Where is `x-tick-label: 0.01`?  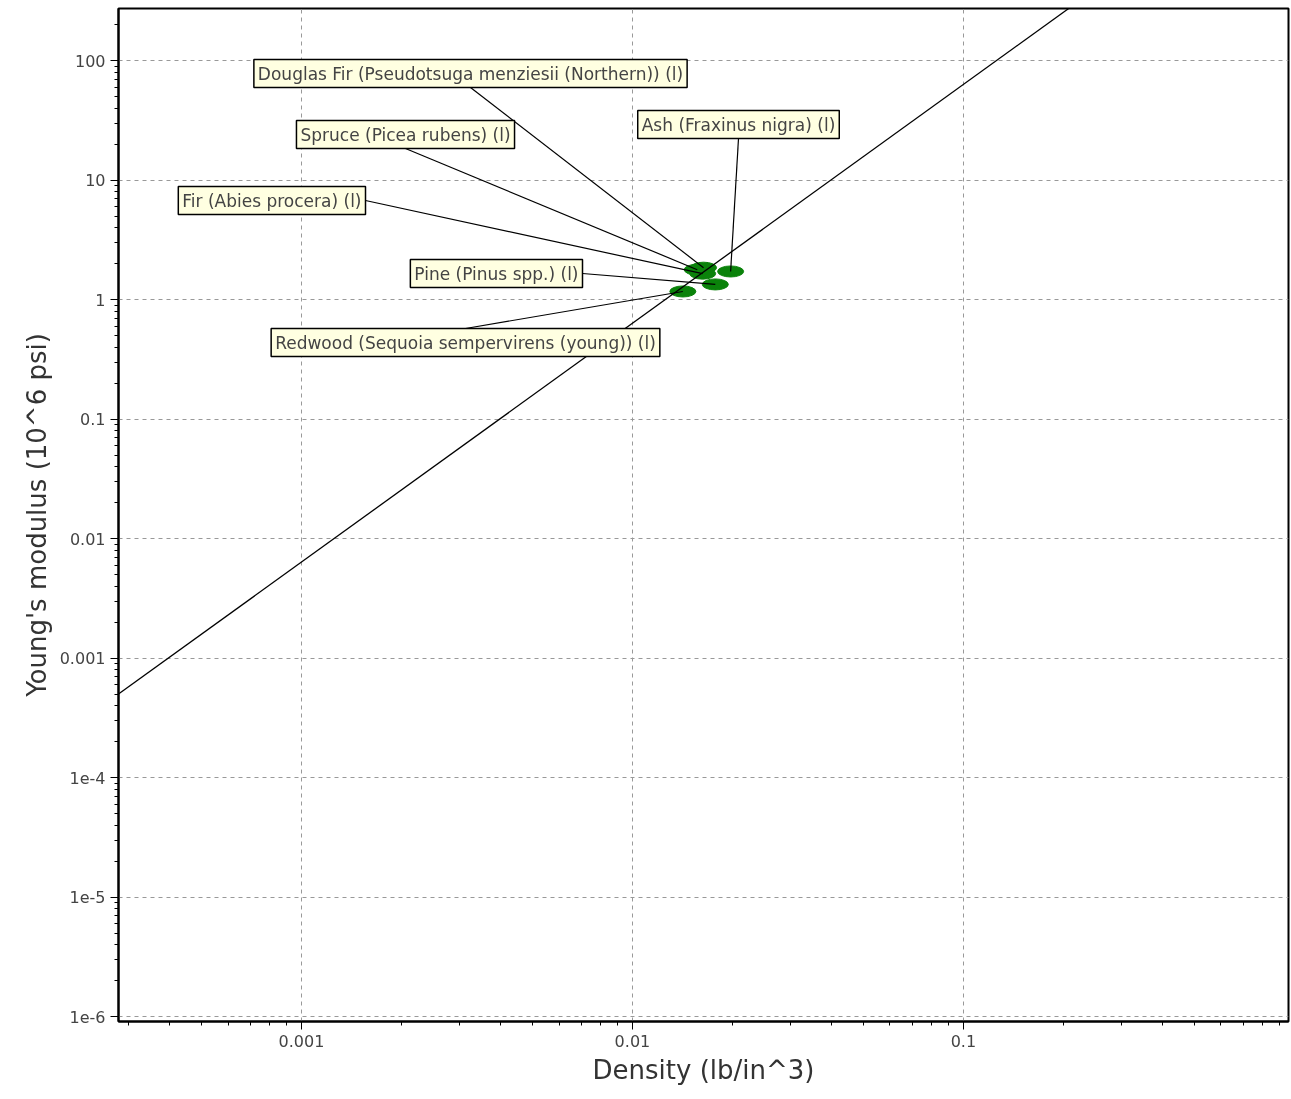 x-tick-label: 0.01 is located at coordinates (632, 1041).